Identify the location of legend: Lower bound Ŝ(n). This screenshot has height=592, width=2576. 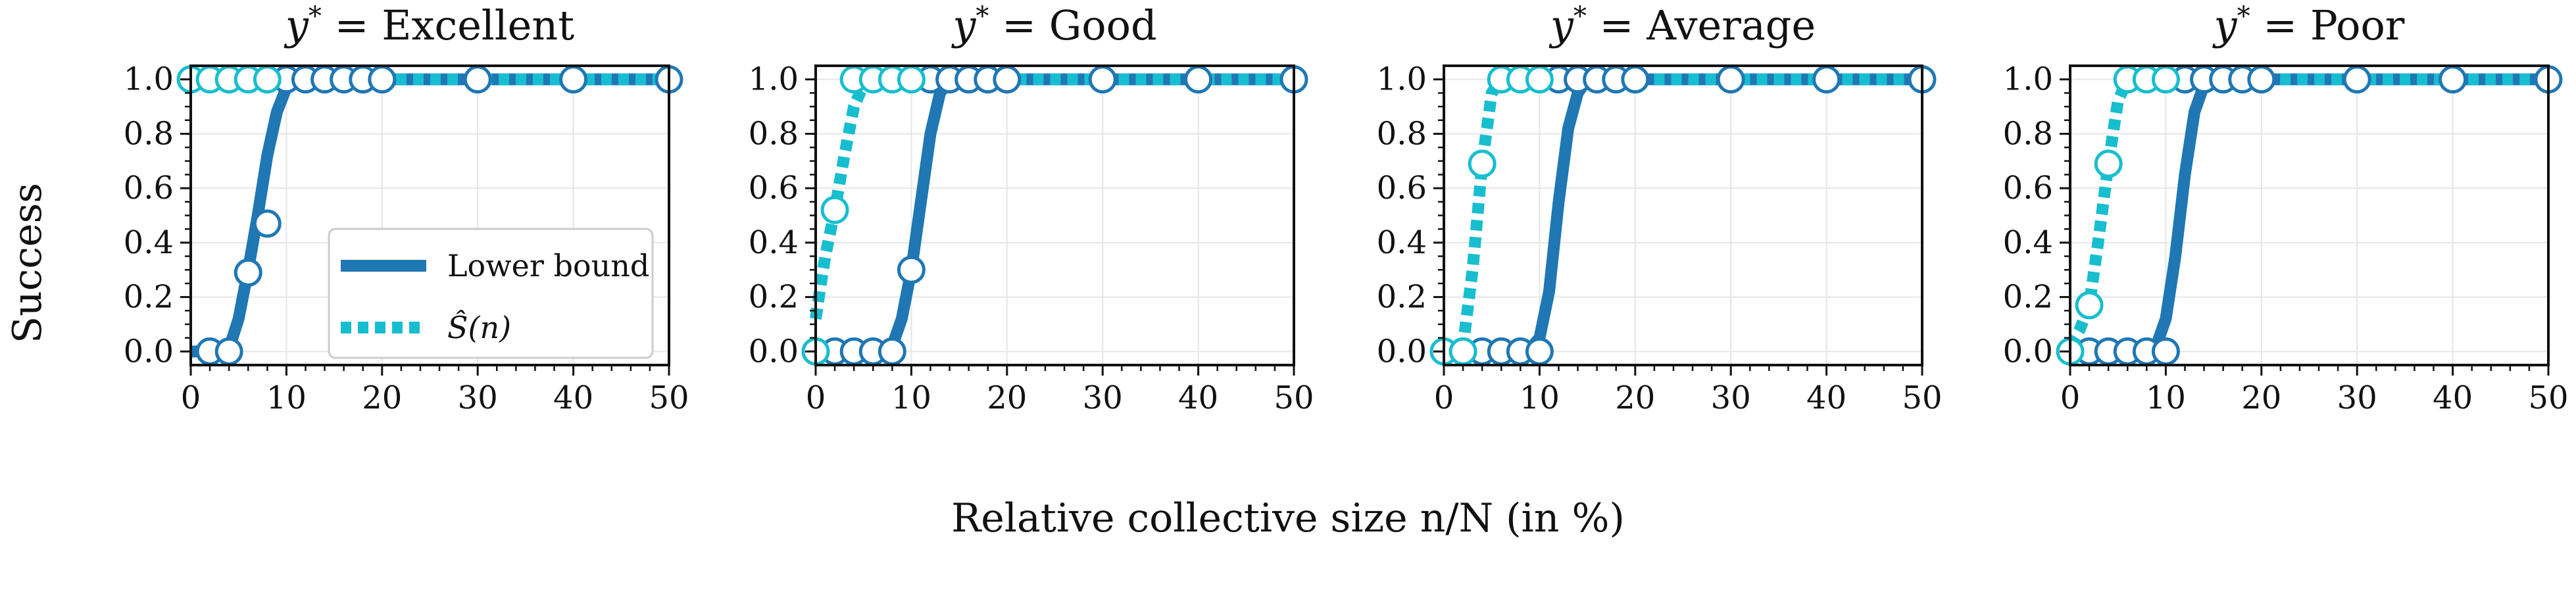
(491, 293).